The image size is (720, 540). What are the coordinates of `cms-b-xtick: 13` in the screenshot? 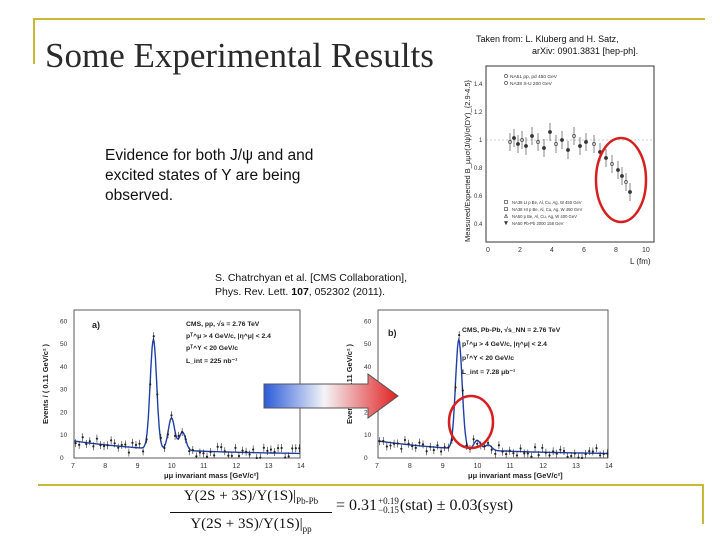 It's located at (576, 466).